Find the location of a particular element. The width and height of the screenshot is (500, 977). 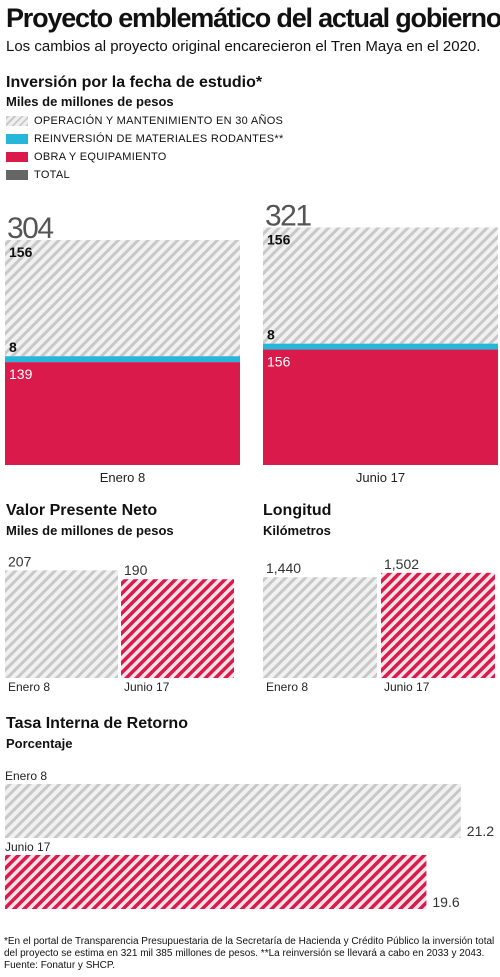

longitud-chart-subtitle: Kilómetros is located at coordinates (297, 530).